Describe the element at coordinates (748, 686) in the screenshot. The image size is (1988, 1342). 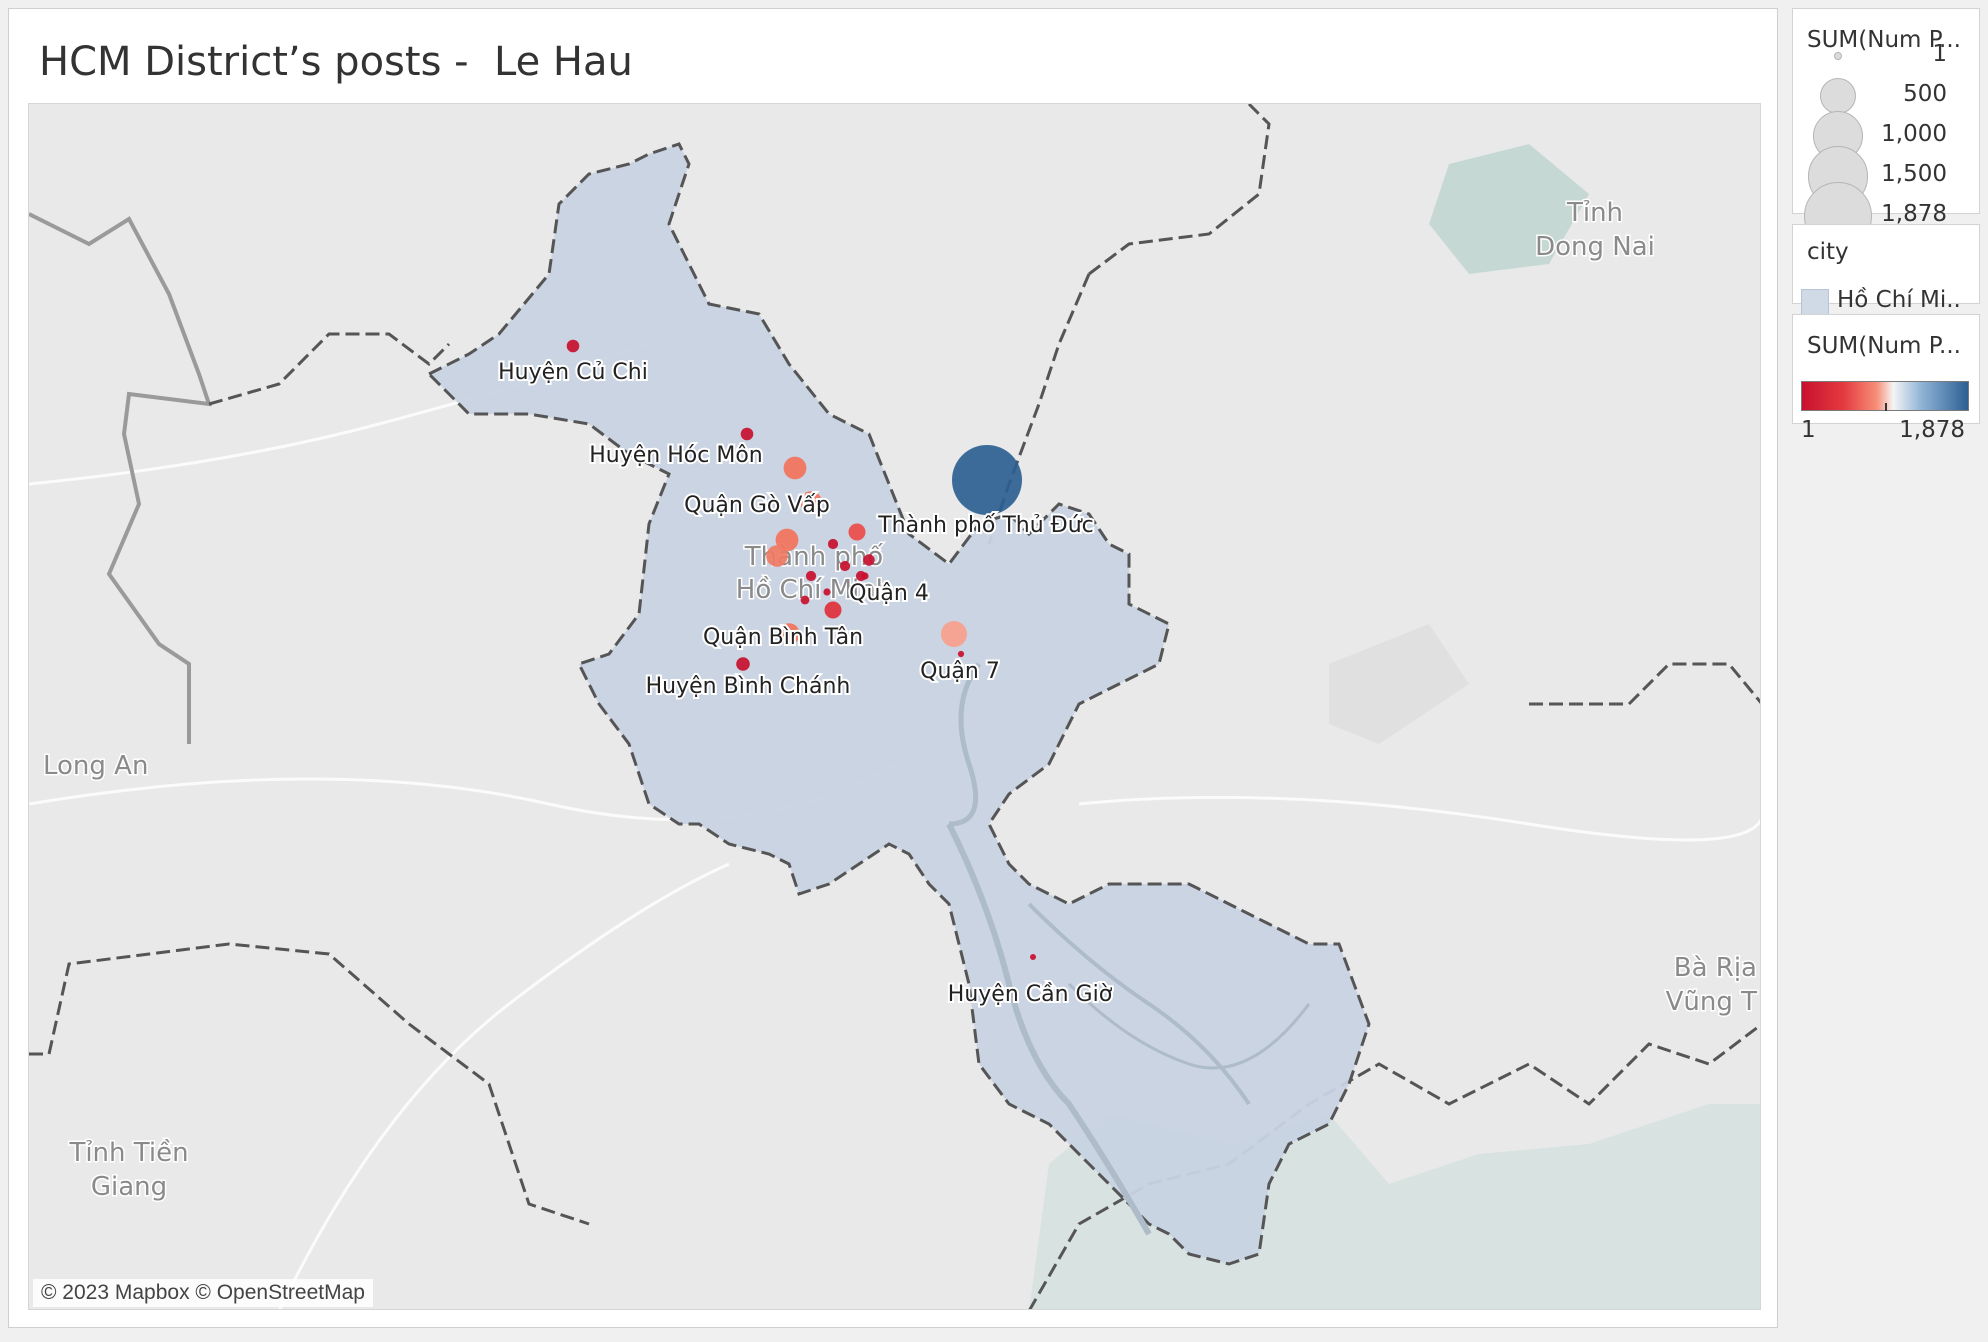
I see `district-label: Huyện Bình Chánh` at that location.